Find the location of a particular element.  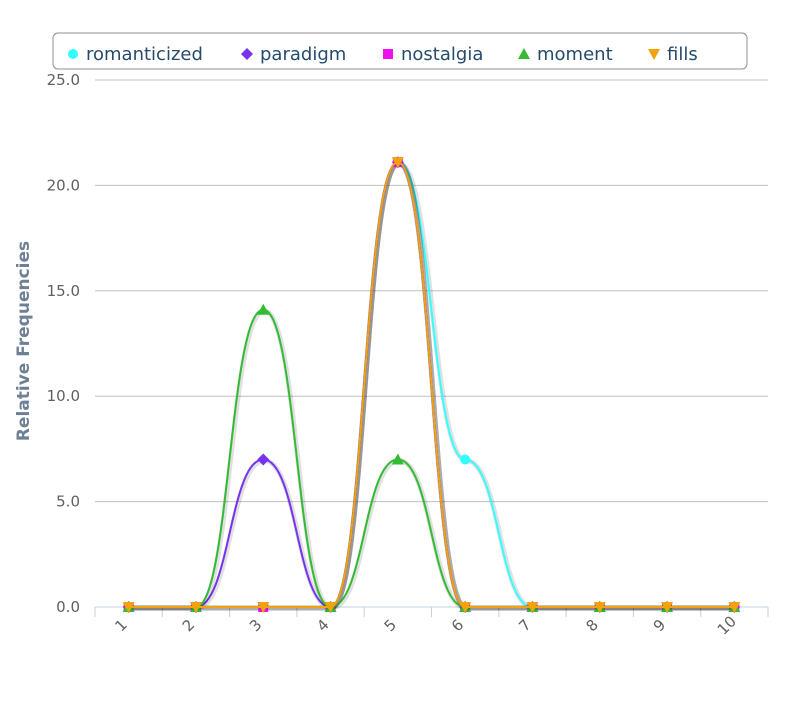

x-tick-label: 9 is located at coordinates (659, 625).